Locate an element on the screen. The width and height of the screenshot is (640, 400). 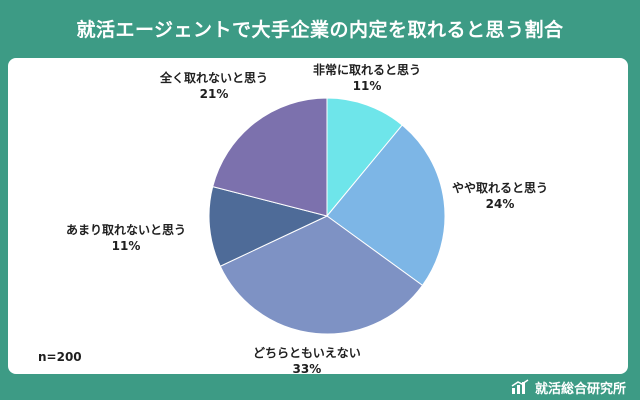
pie-slice-somewhat-likely is located at coordinates (386, 205).